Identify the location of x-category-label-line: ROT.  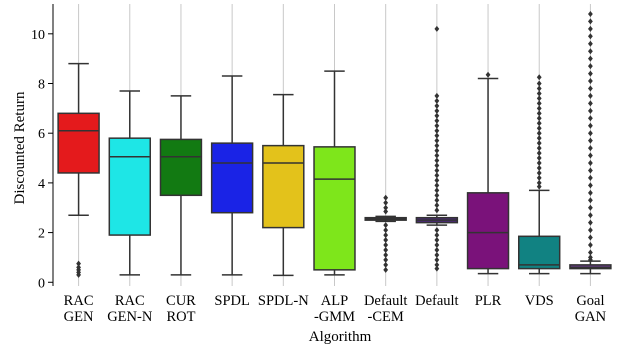
(180, 317).